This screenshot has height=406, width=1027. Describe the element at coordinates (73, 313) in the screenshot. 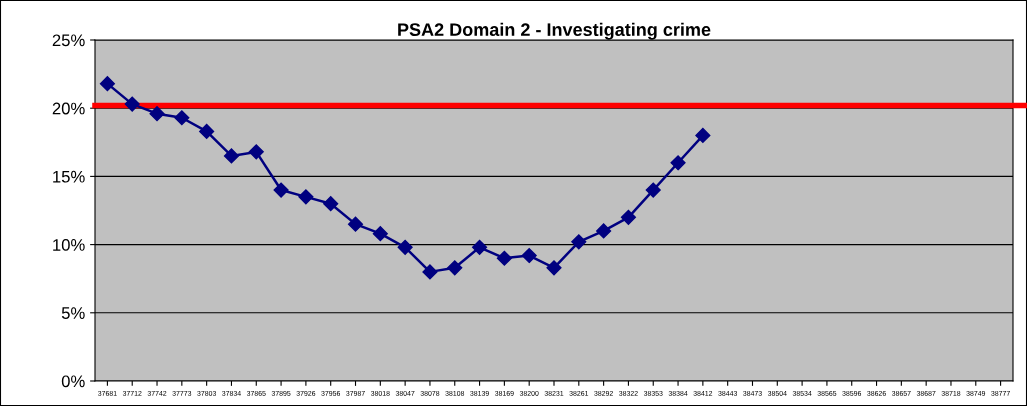

I see `y-tick-label: 5%` at that location.